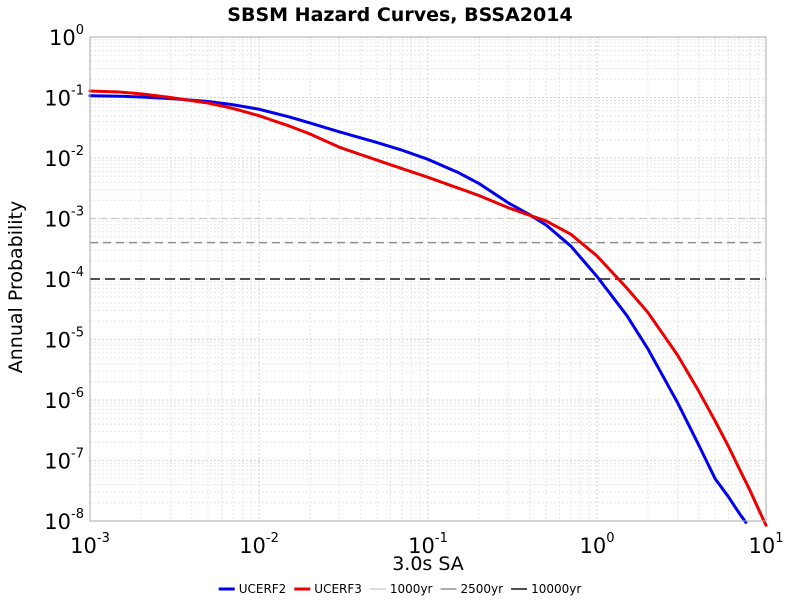  I want to click on x-tick-label: 10 -3, so click(90, 544).